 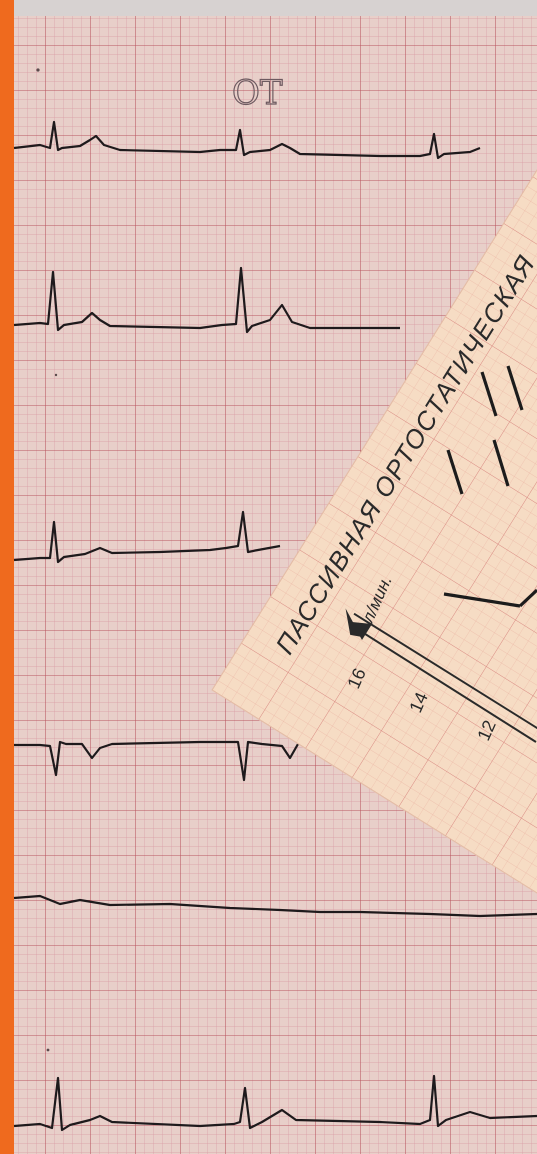 What do you see at coordinates (362, 631) in the screenshot?
I see `chart-axis-arrowhead` at bounding box center [362, 631].